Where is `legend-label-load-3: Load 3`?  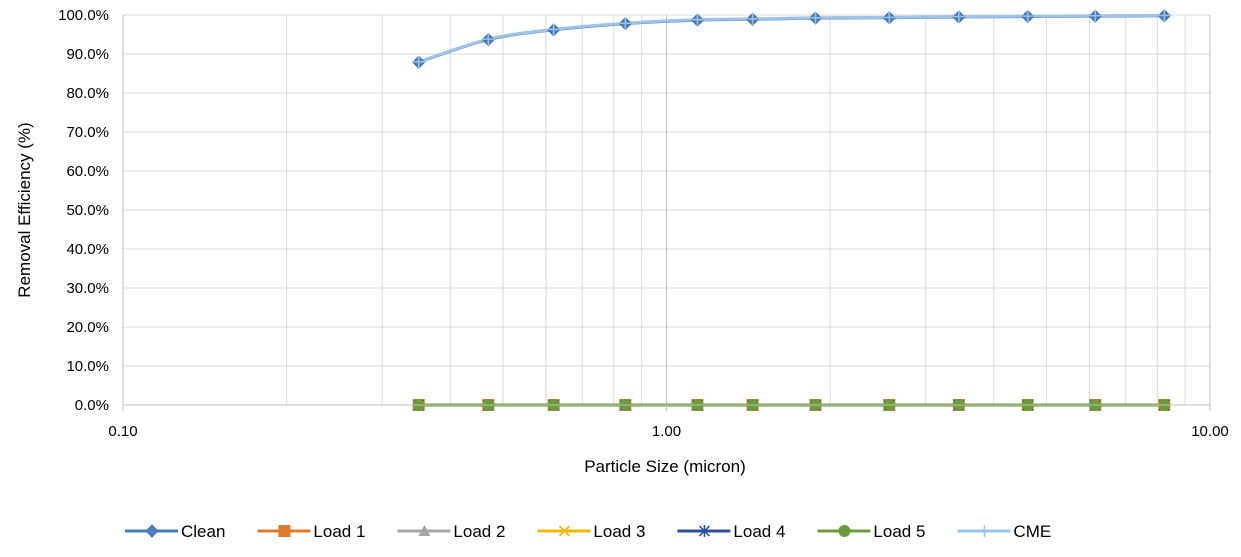 legend-label-load-3: Load 3 is located at coordinates (619, 531).